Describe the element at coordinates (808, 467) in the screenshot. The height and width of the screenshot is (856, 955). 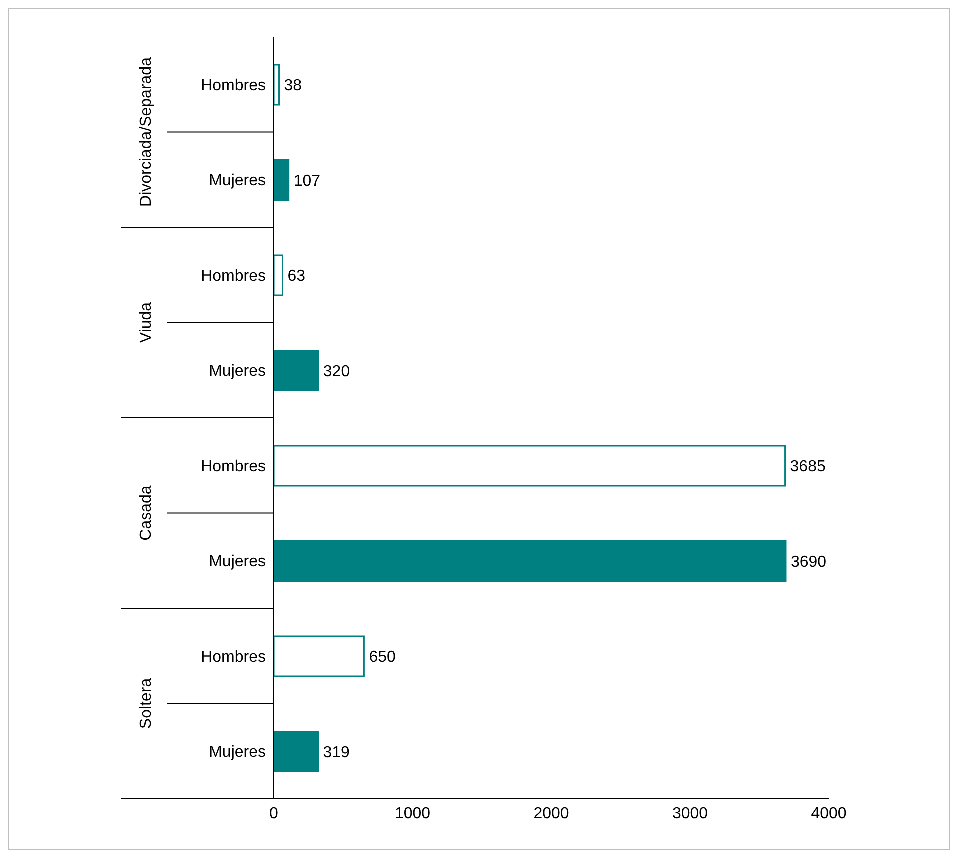
I see `data-label: 3685` at that location.